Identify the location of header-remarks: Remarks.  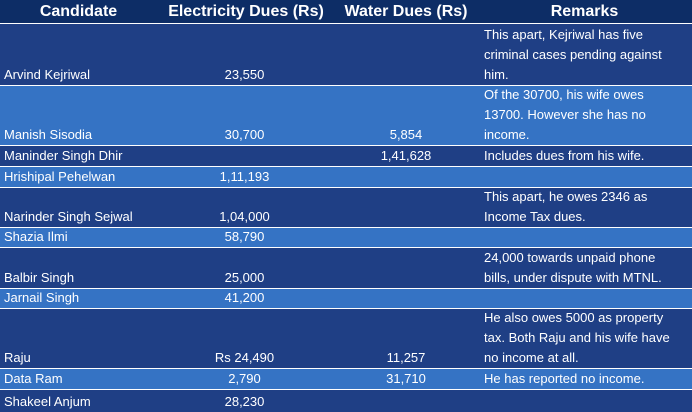
(584, 11).